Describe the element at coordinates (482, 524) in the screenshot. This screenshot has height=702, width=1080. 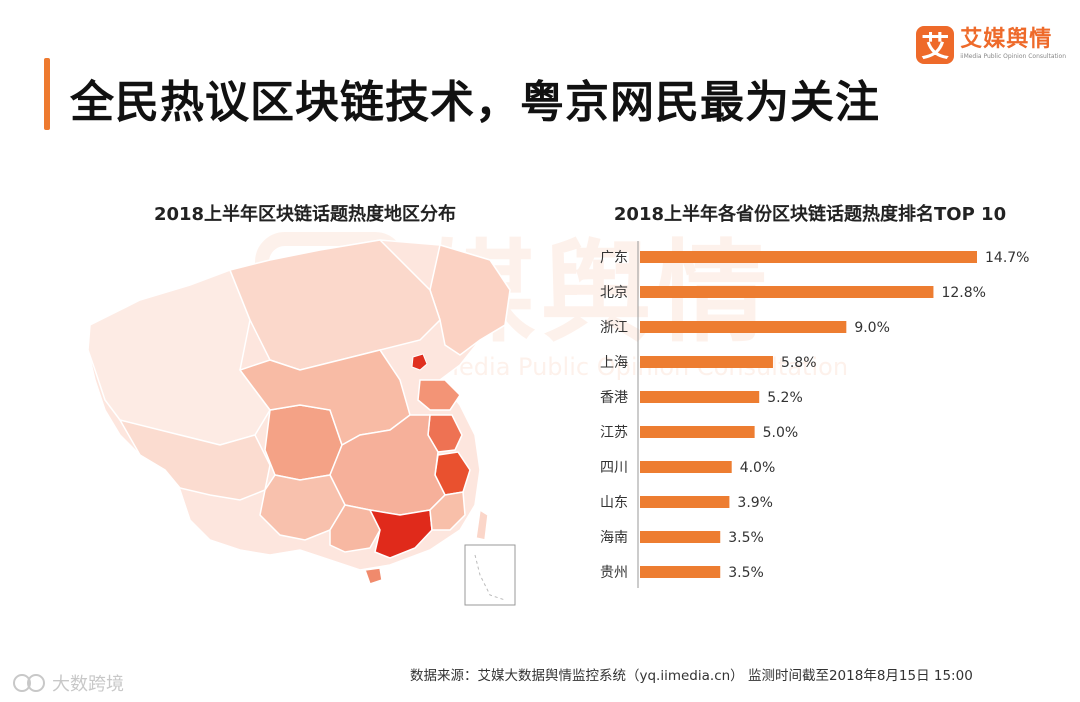
I see `map-region-taiwan` at that location.